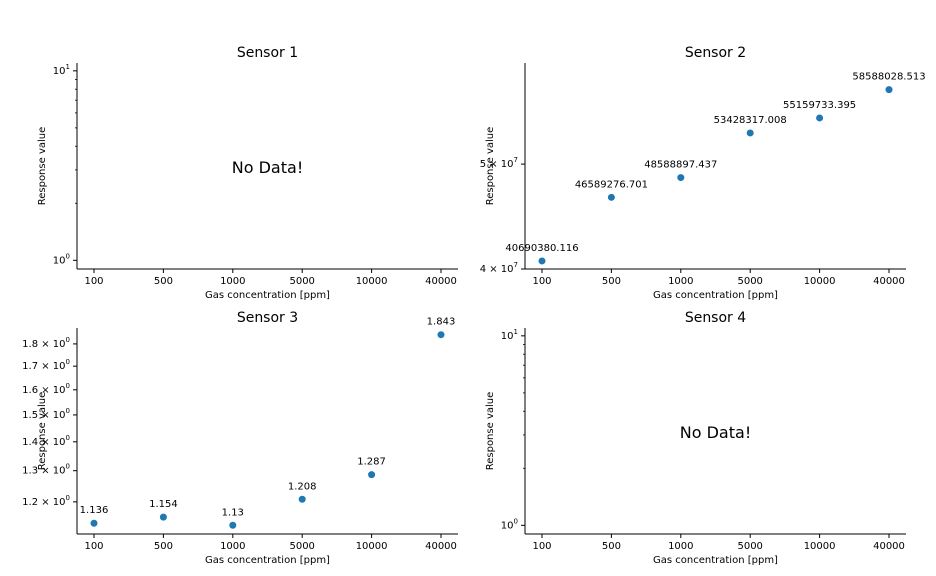 The width and height of the screenshot is (936, 576). Describe the element at coordinates (611, 184) in the screenshot. I see `data-label: 46589276.701` at that location.